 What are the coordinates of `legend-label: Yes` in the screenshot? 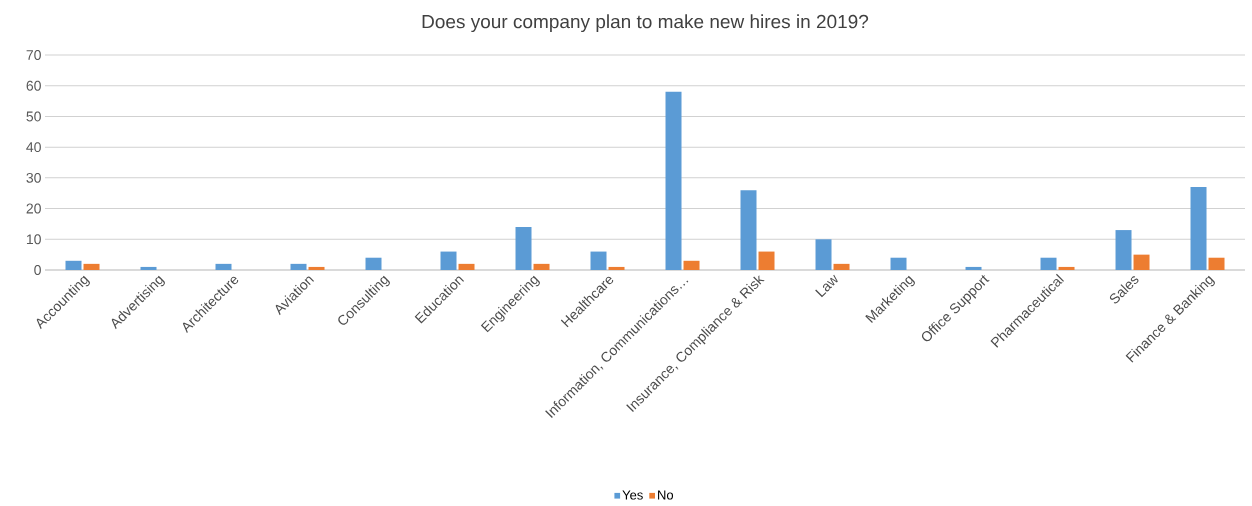 It's located at (632, 495).